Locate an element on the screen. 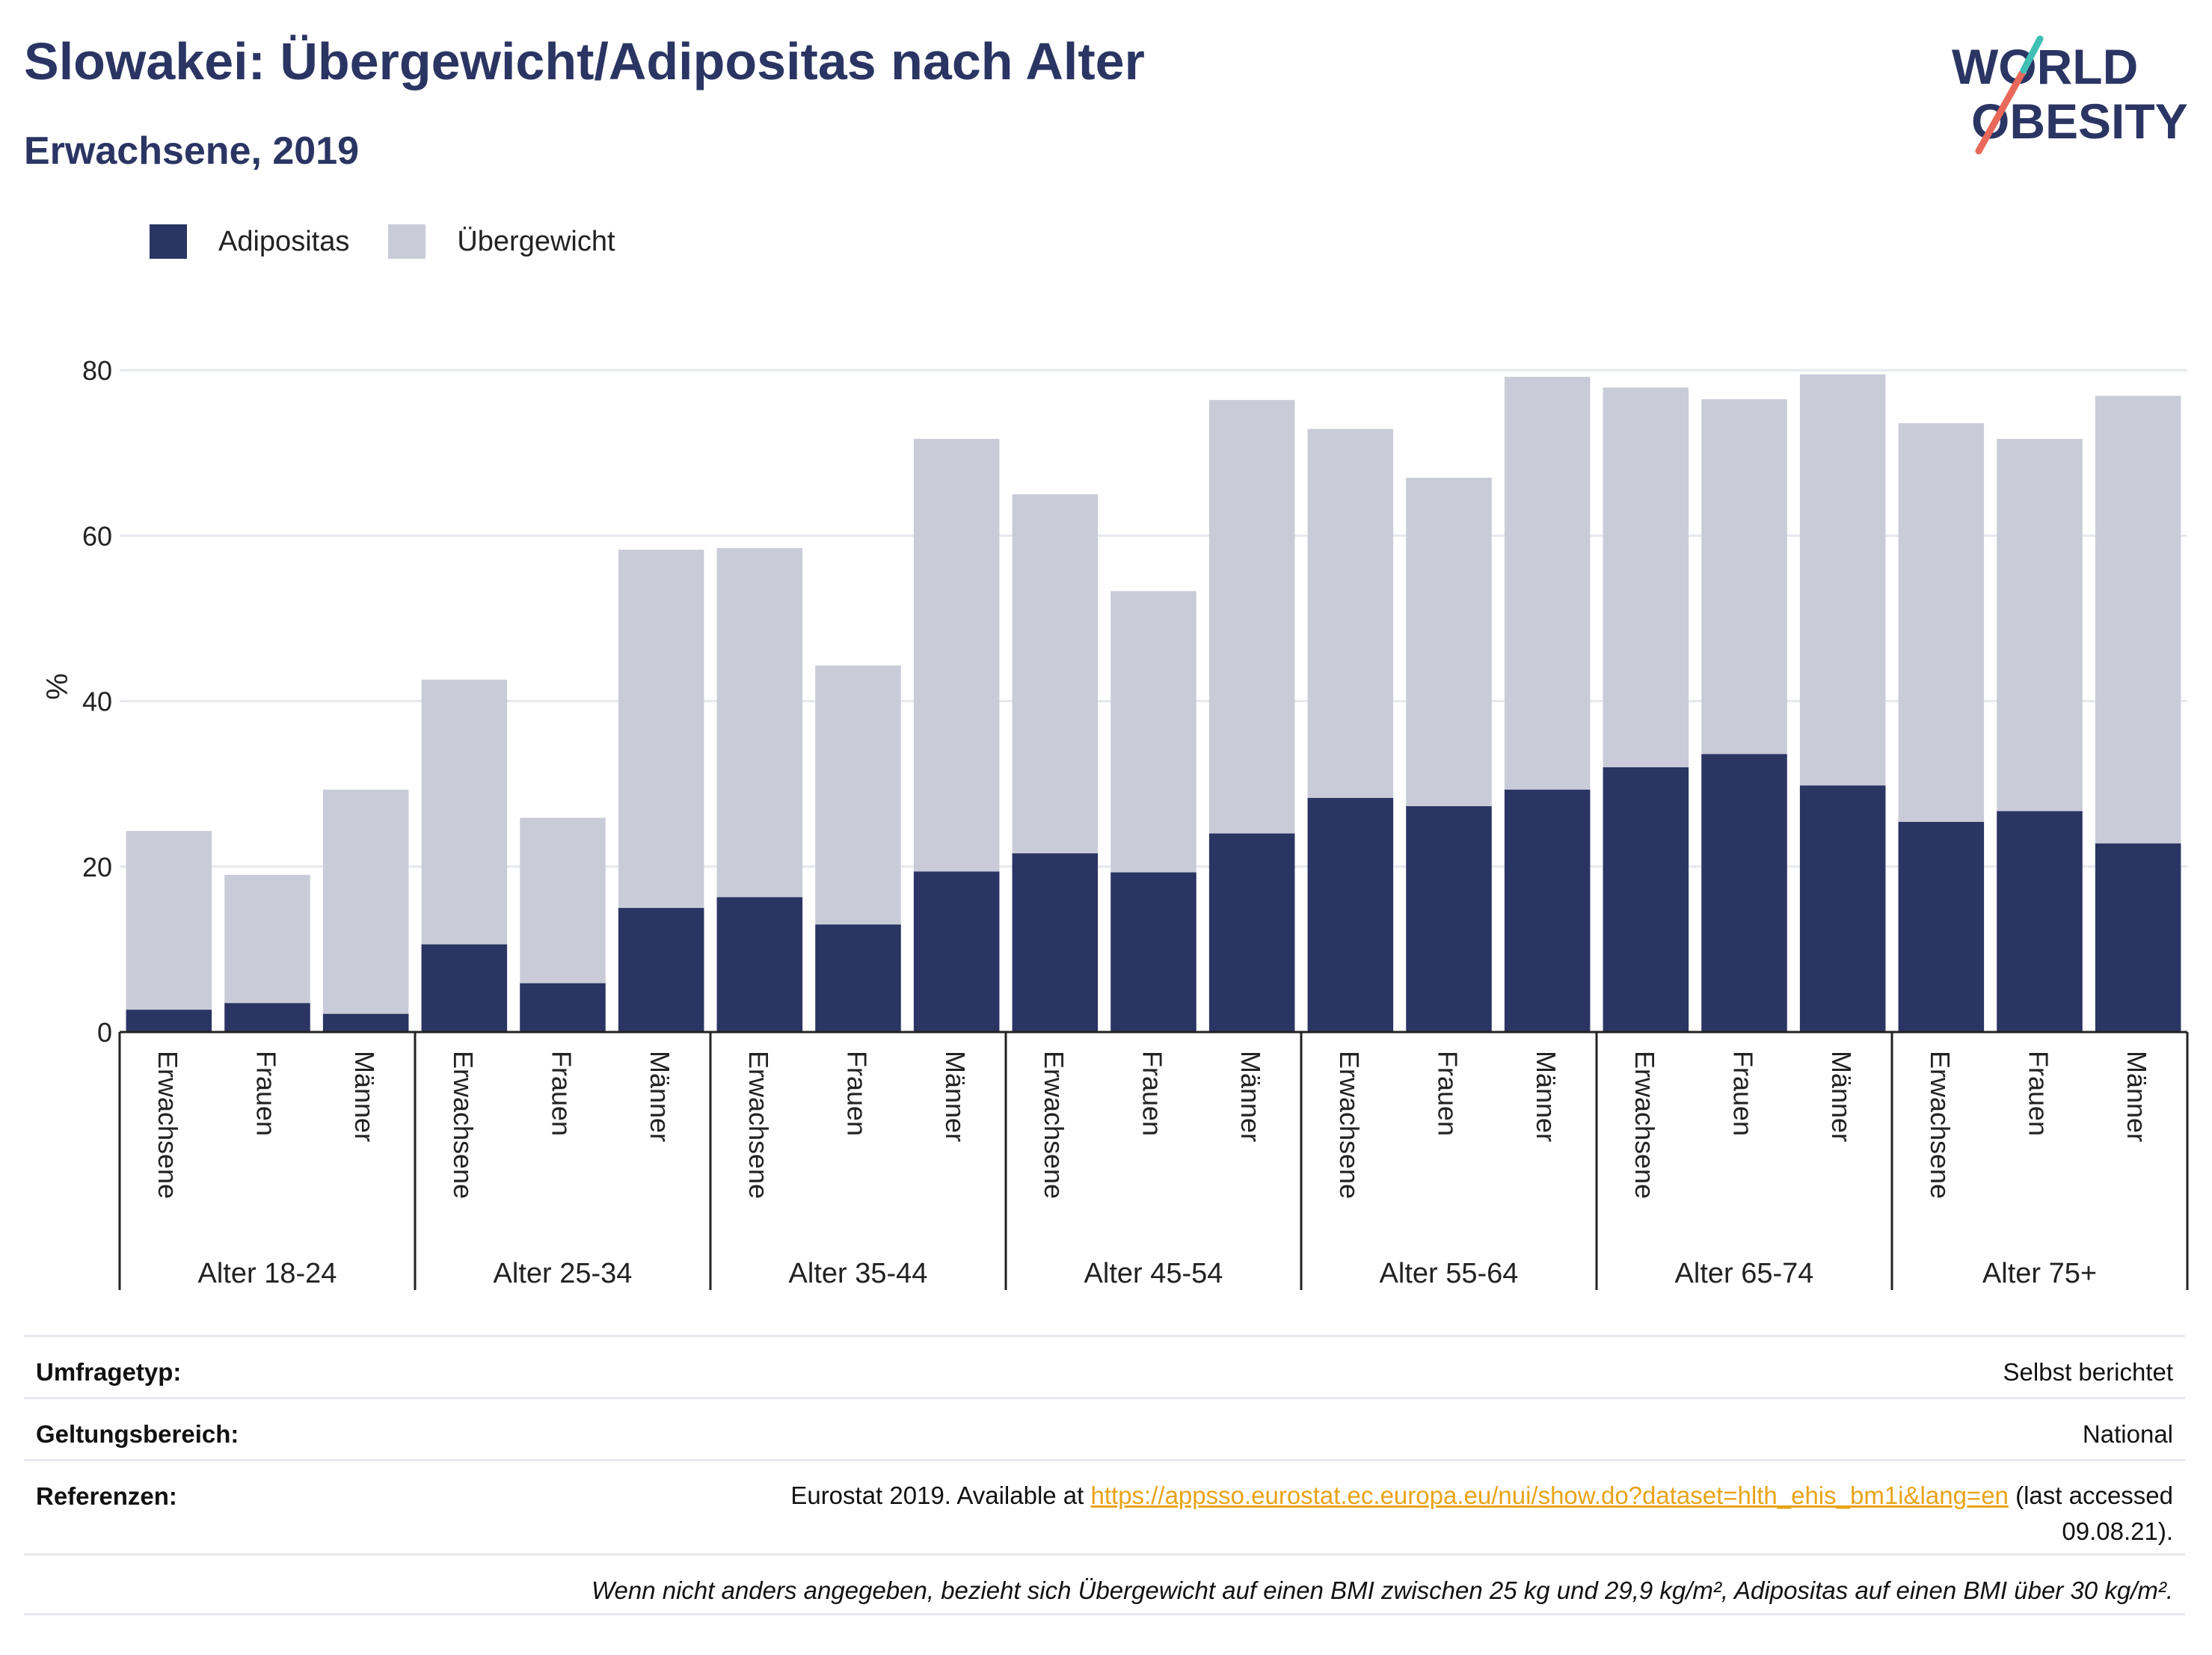 The image size is (2212, 1655). info-row-scope: Geltungsbereich: National is located at coordinates (1104, 1428).